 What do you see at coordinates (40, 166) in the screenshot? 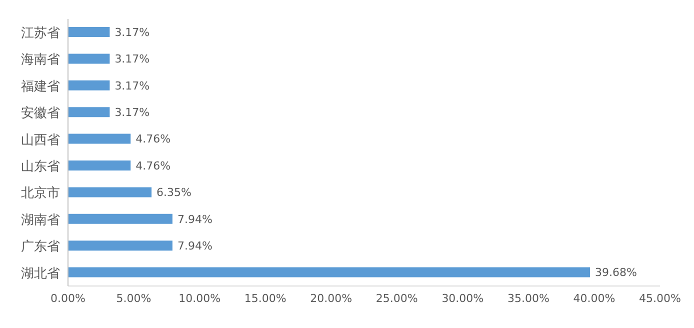
I see `y-tick-label: 山东省` at bounding box center [40, 166].